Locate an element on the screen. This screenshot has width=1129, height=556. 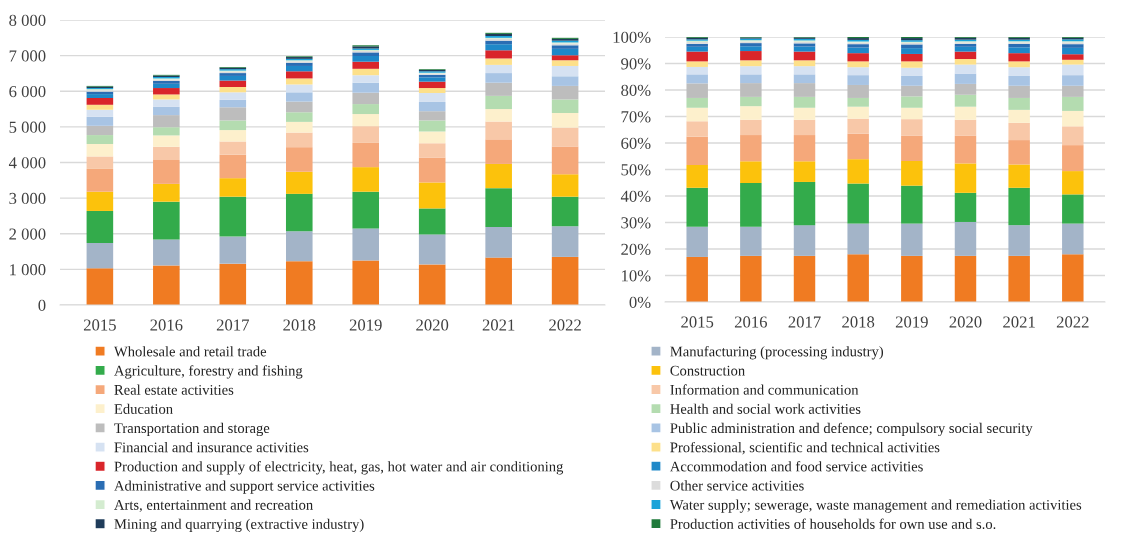
y-tick-label: 6 000 is located at coordinates (27, 91).